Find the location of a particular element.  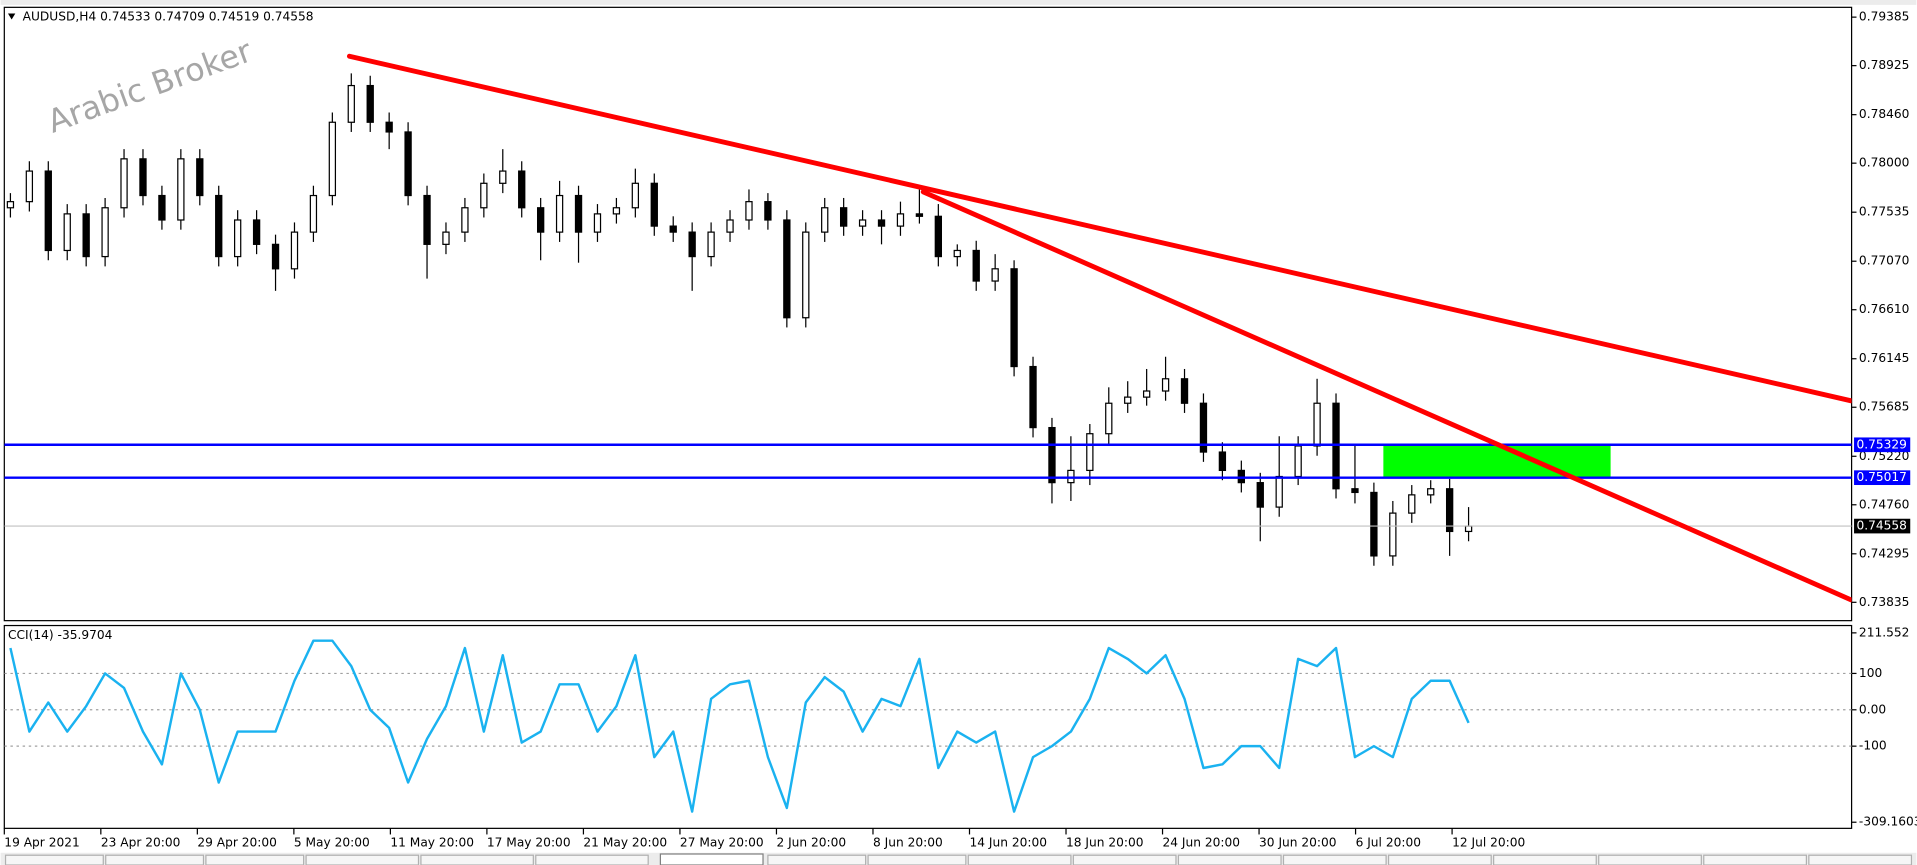

y-tick-label: -100 is located at coordinates (1873, 746).